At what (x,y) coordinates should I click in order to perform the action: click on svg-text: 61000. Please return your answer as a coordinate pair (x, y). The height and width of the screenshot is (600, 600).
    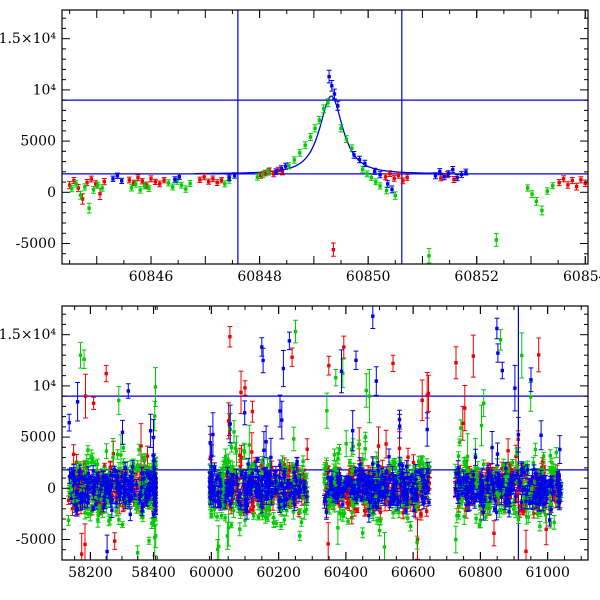
    Looking at the image, I should click on (547, 573).